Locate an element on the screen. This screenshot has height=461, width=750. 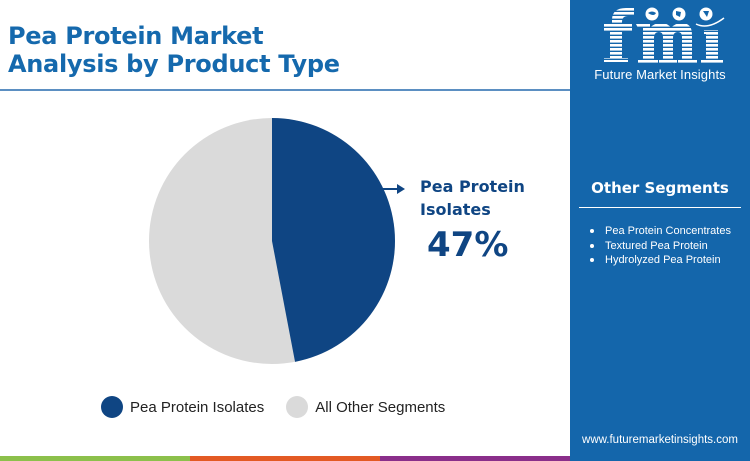
logo-subtitle: Future Market Insights is located at coordinates (660, 74).